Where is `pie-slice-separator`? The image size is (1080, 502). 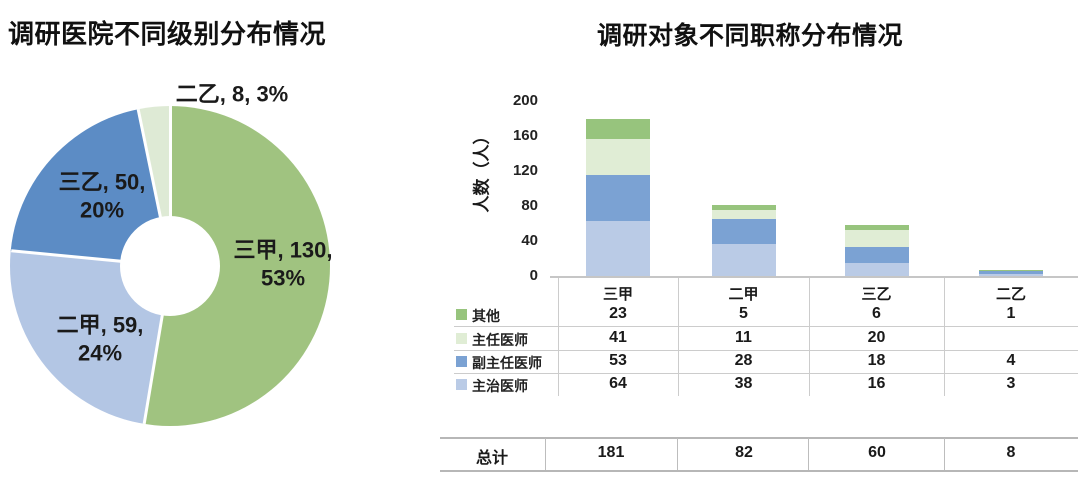 pie-slice-separator is located at coordinates (170, 186).